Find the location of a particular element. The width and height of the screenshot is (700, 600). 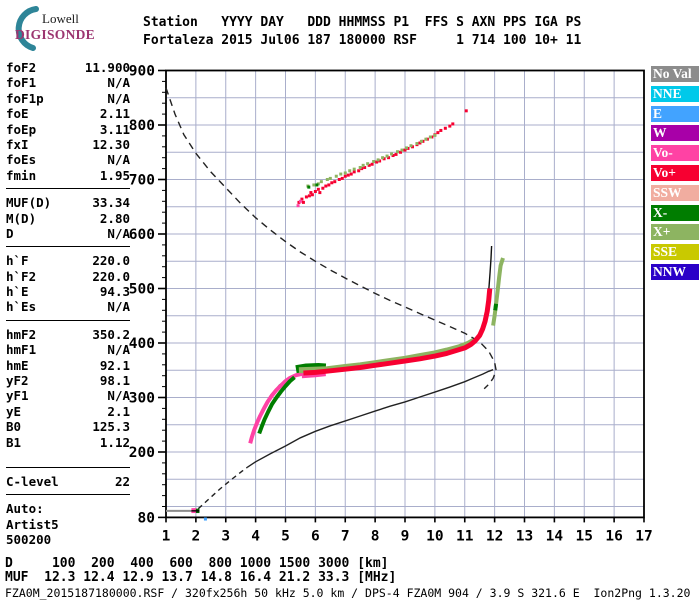

x-axis-label: 16 is located at coordinates (613, 536).